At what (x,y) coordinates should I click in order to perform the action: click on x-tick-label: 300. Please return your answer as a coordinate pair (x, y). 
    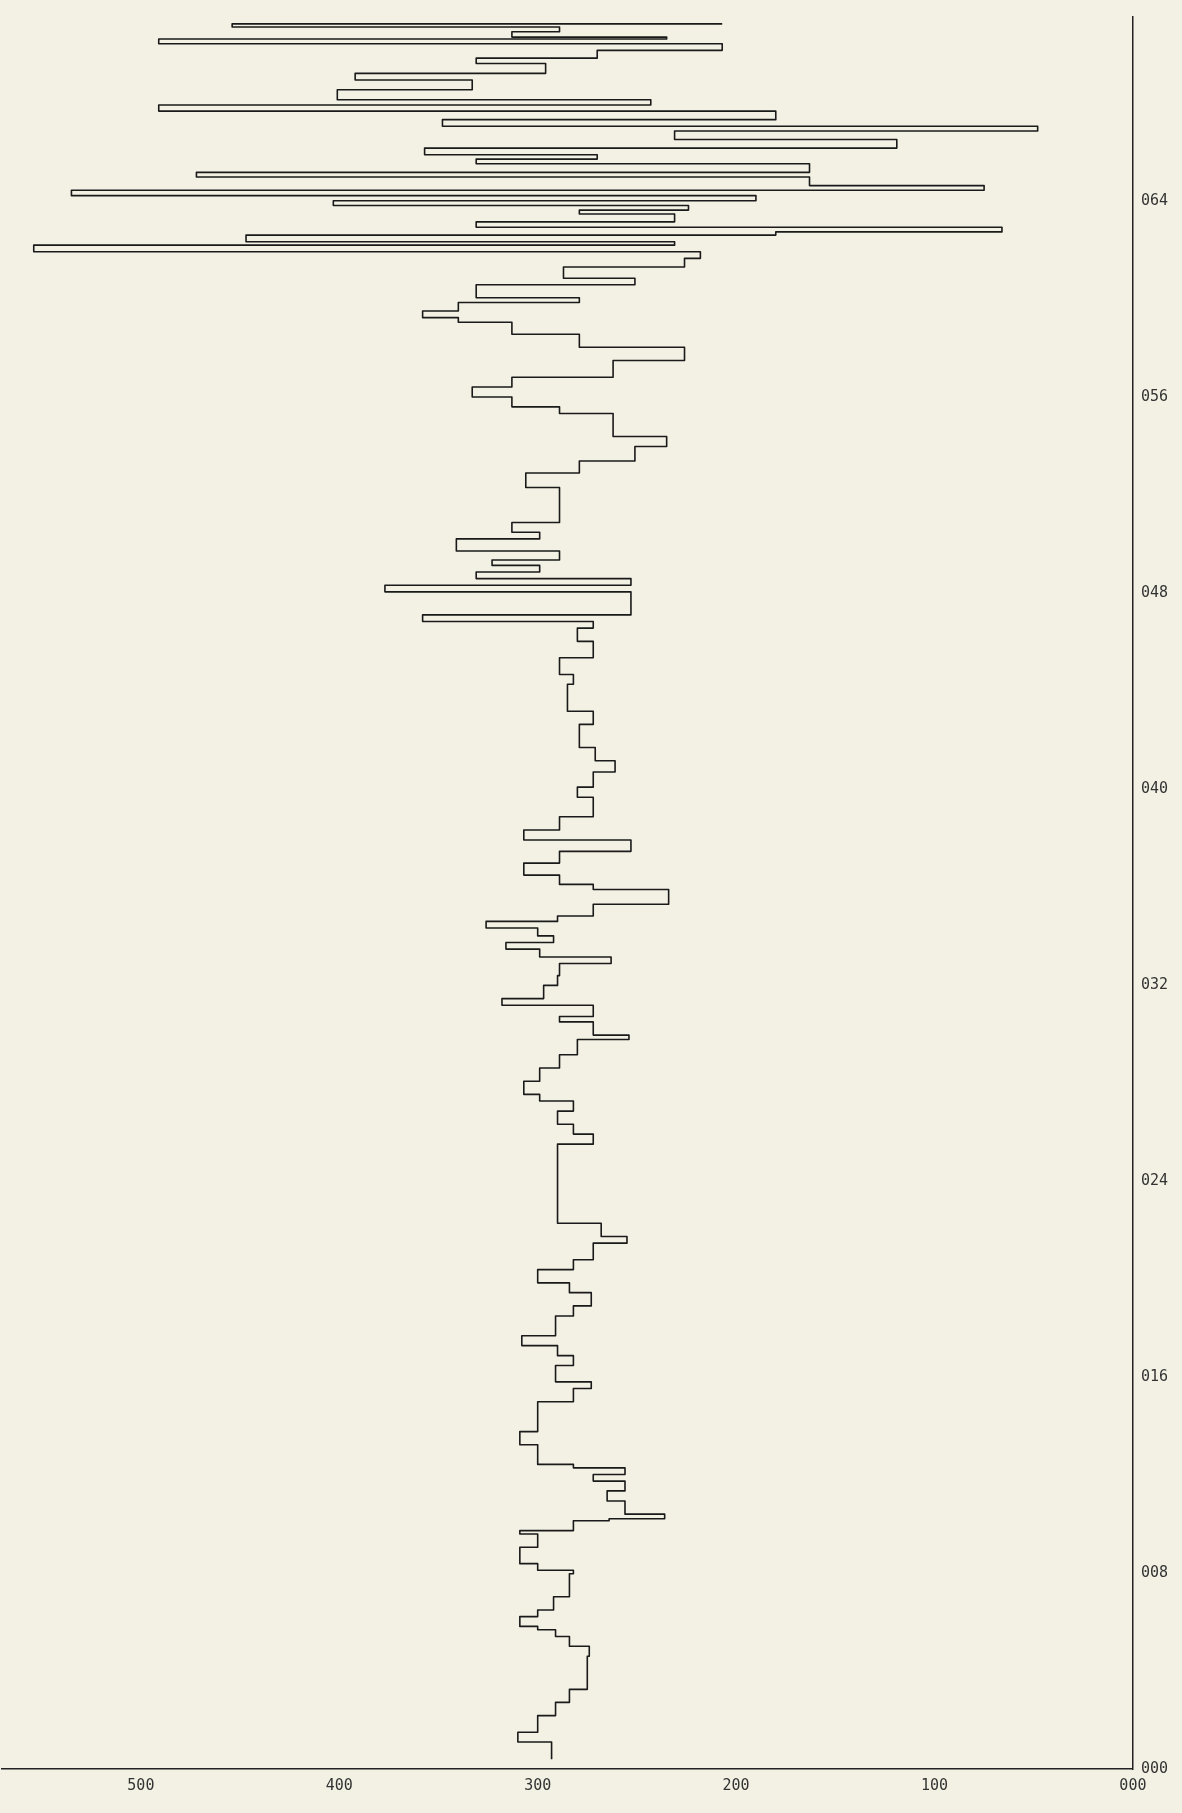
    Looking at the image, I should click on (538, 1784).